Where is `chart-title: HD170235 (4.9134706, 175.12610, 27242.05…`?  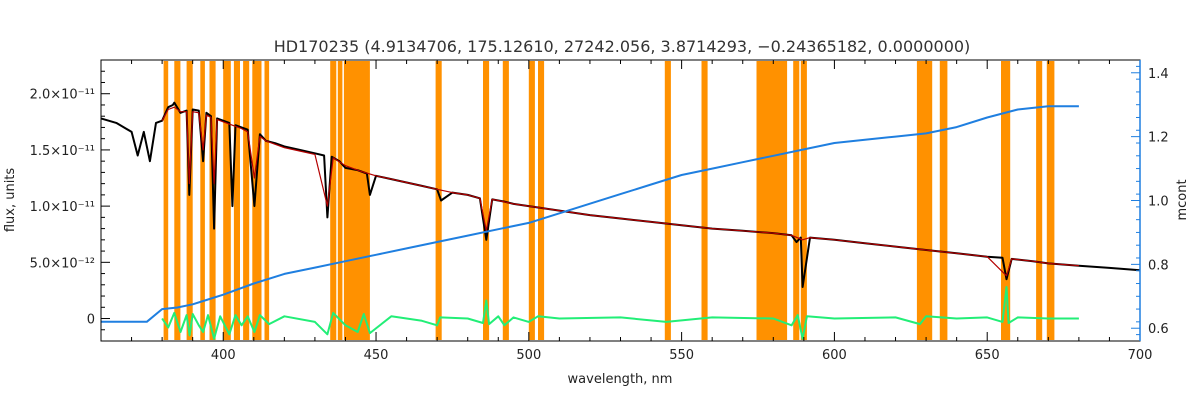 chart-title: HD170235 (4.9134706, 175.12610, 27242.05… is located at coordinates (622, 46).